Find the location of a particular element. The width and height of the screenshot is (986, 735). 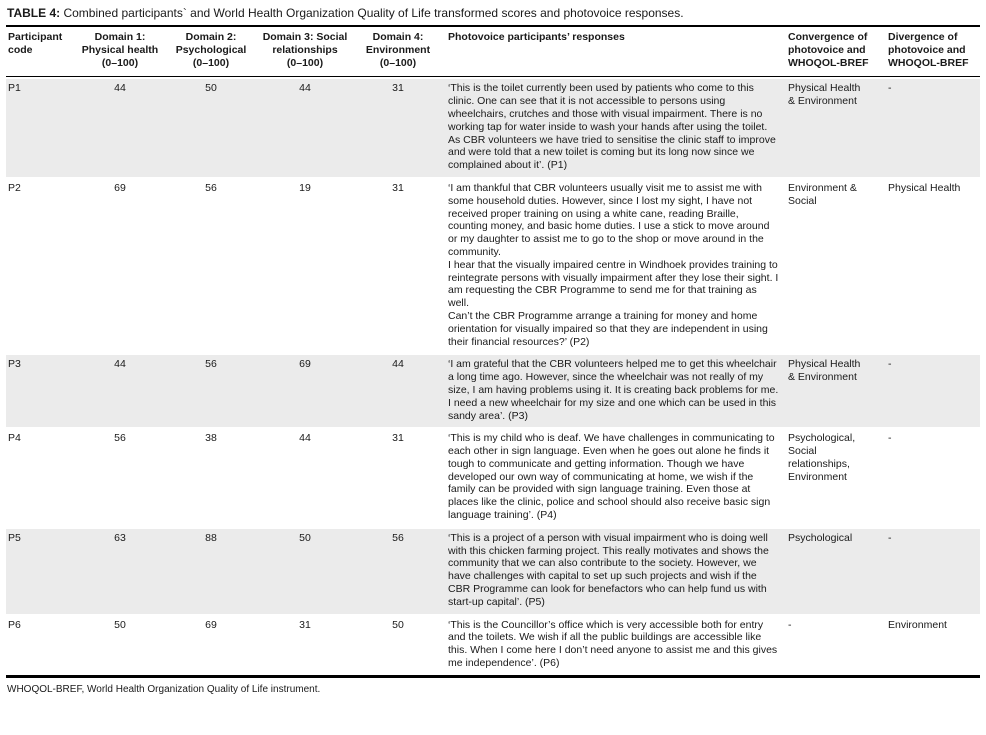

domain4-score-cell: 50 is located at coordinates (398, 644).